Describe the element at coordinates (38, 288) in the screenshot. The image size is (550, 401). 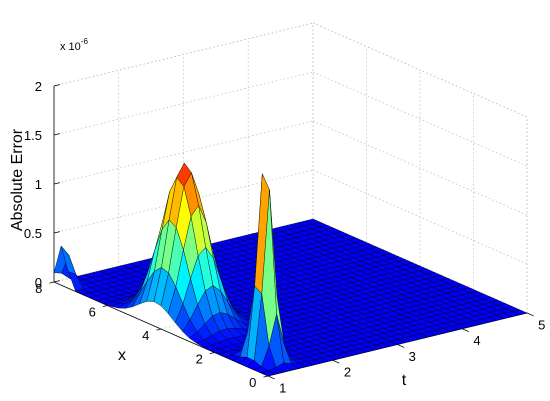
I see `x-tick-label: 8` at that location.